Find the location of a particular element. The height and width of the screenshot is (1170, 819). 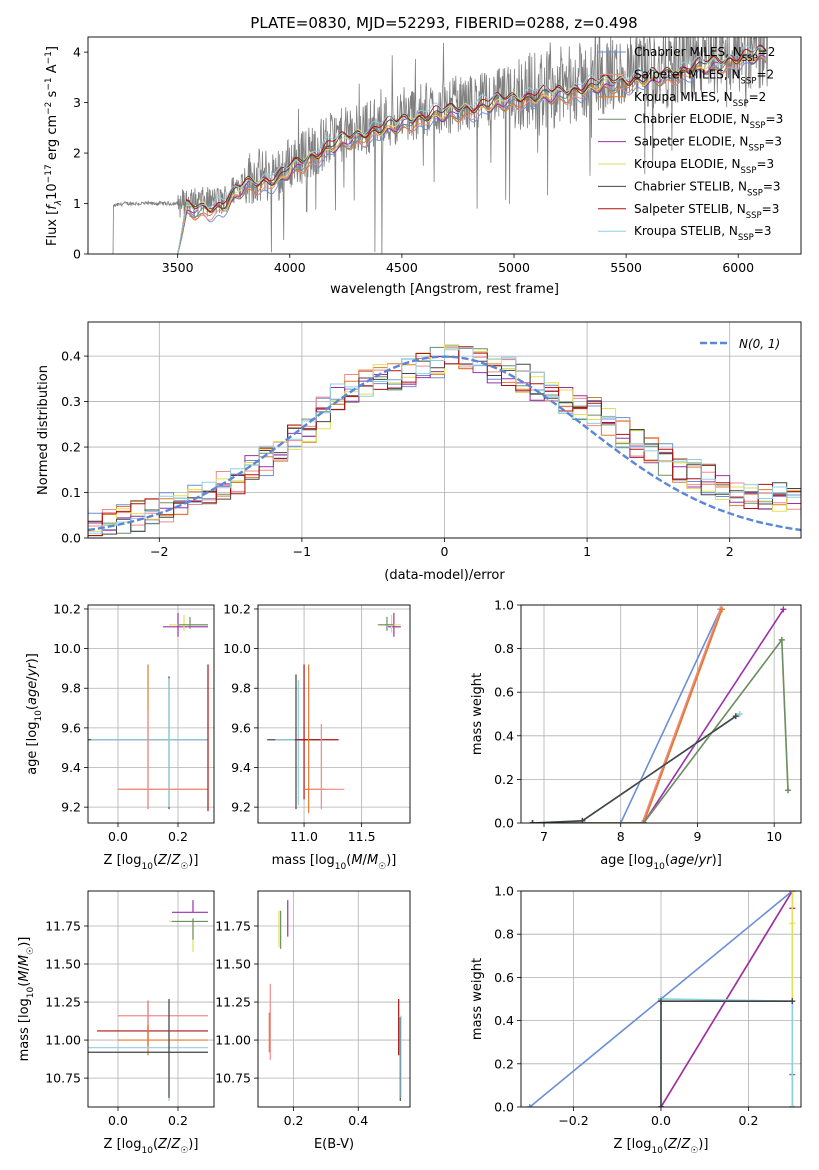

x-tick-label: 9 is located at coordinates (697, 836).